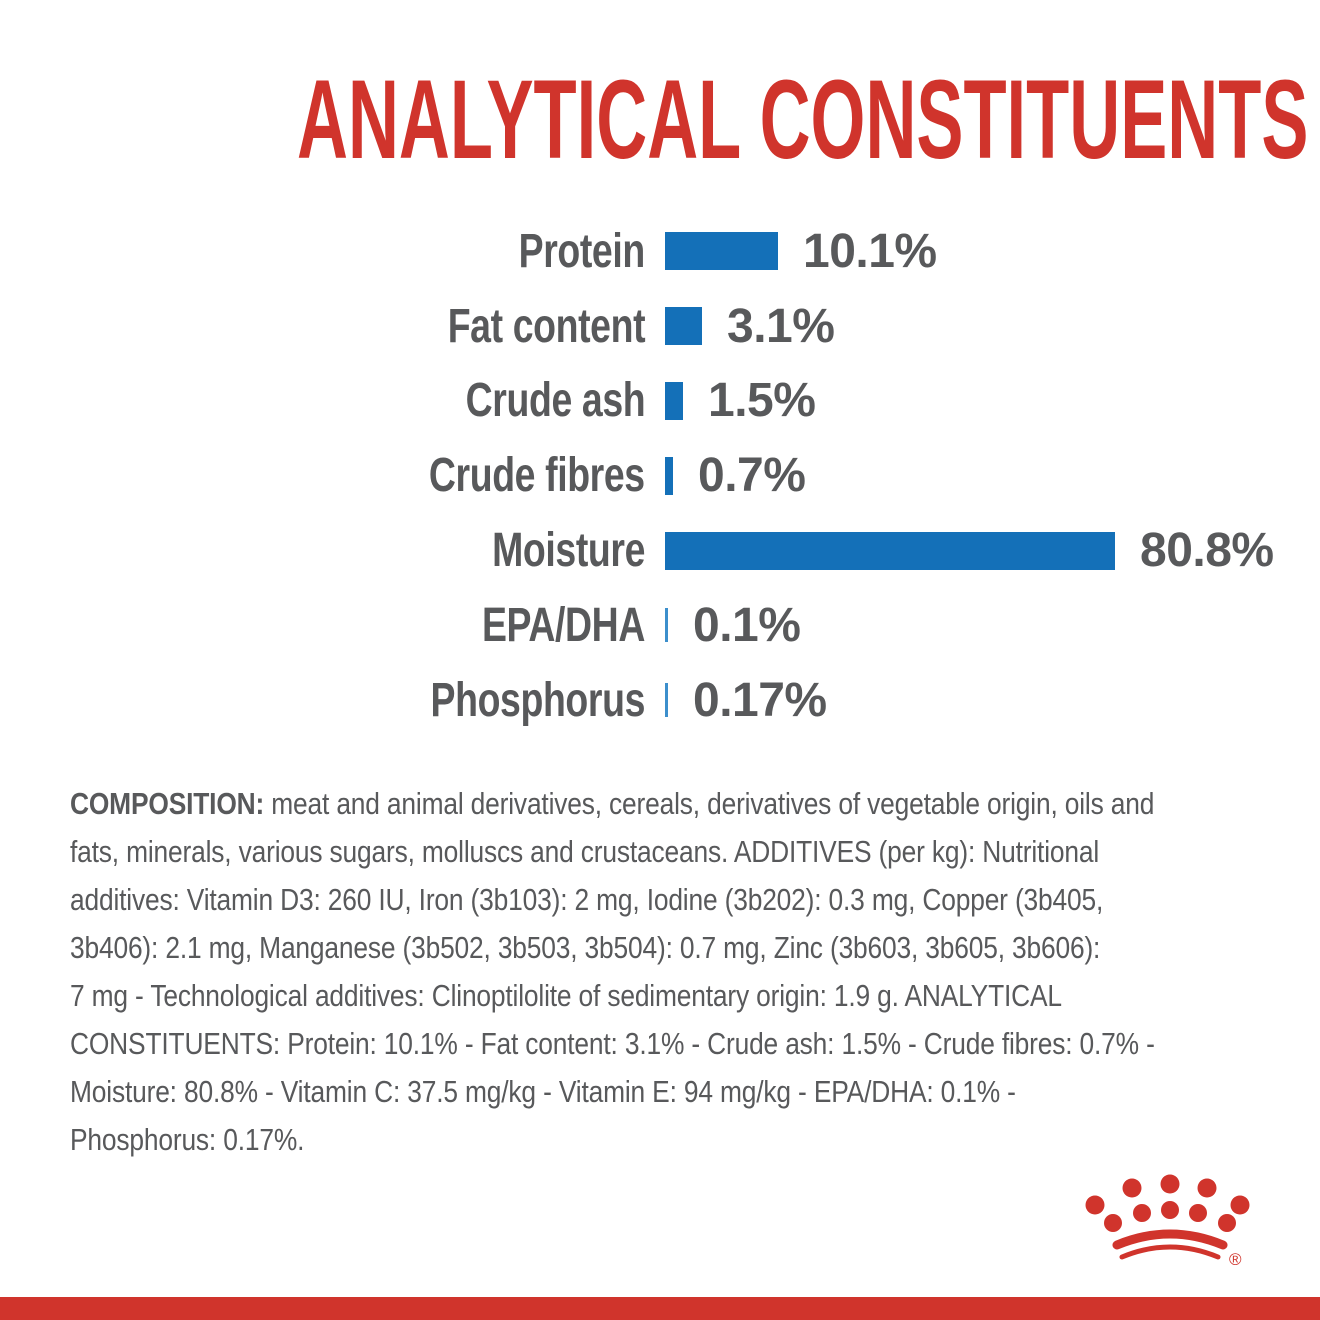 The image size is (1320, 1320). I want to click on bar-protein, so click(721, 251).